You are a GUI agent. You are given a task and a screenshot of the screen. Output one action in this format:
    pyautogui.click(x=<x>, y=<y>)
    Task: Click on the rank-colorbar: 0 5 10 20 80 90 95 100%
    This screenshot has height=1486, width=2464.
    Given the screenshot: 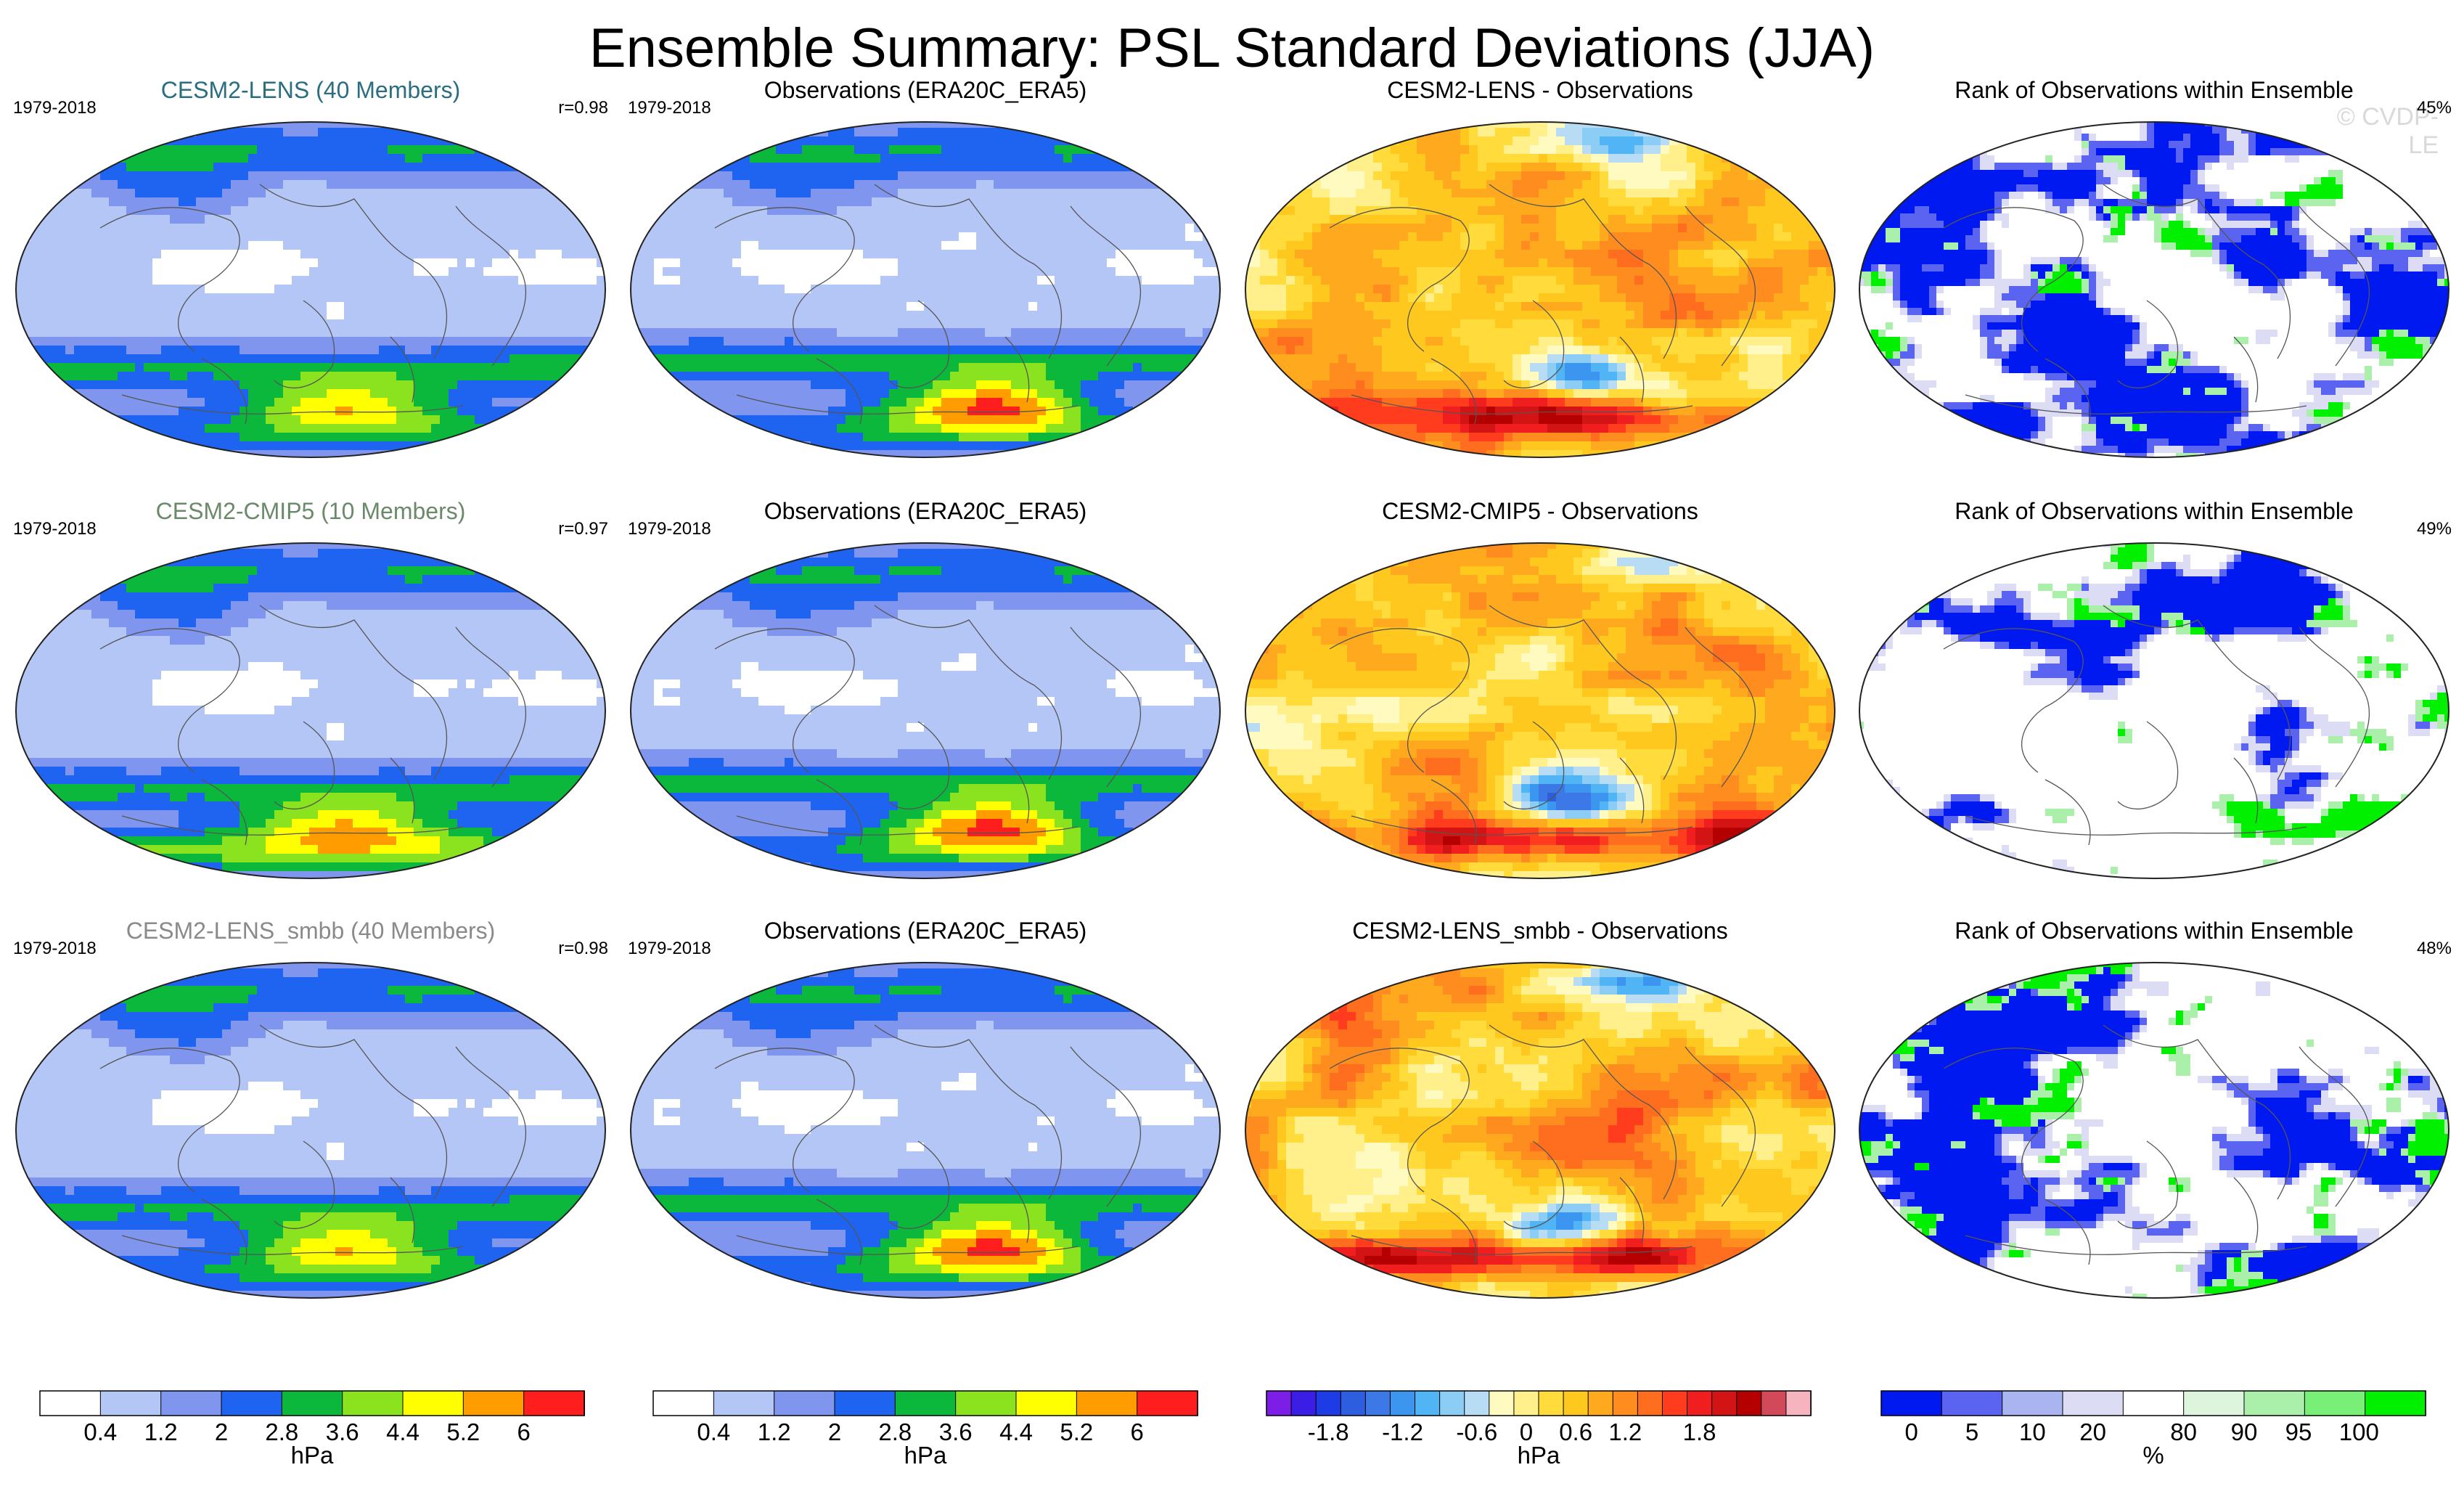 What is the action you would take?
    pyautogui.click(x=2153, y=1429)
    